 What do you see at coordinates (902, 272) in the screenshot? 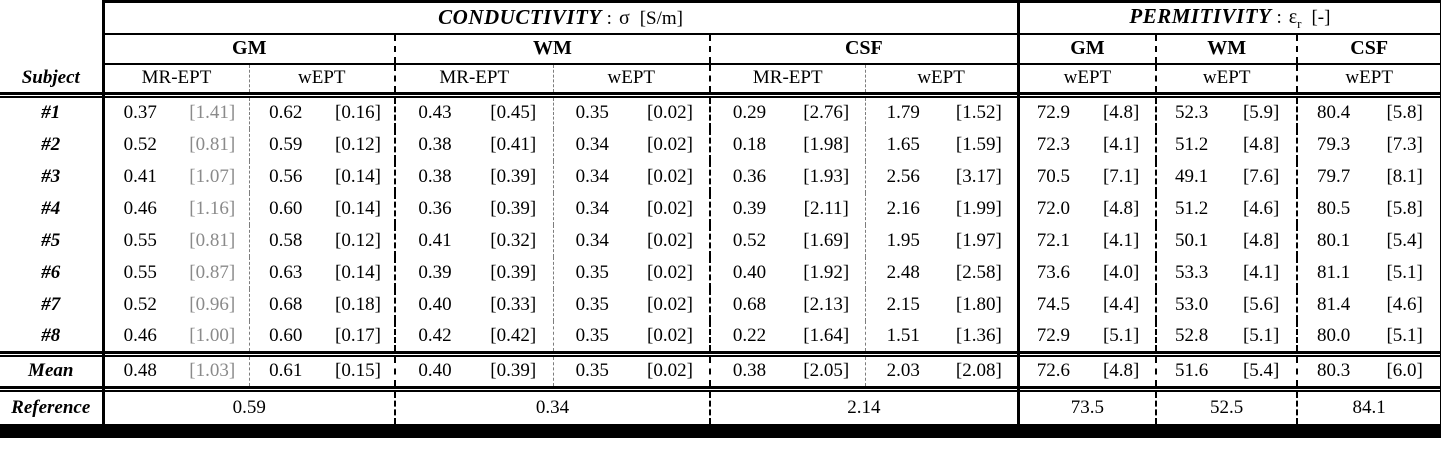
I see `value-cell: 2.48` at bounding box center [902, 272].